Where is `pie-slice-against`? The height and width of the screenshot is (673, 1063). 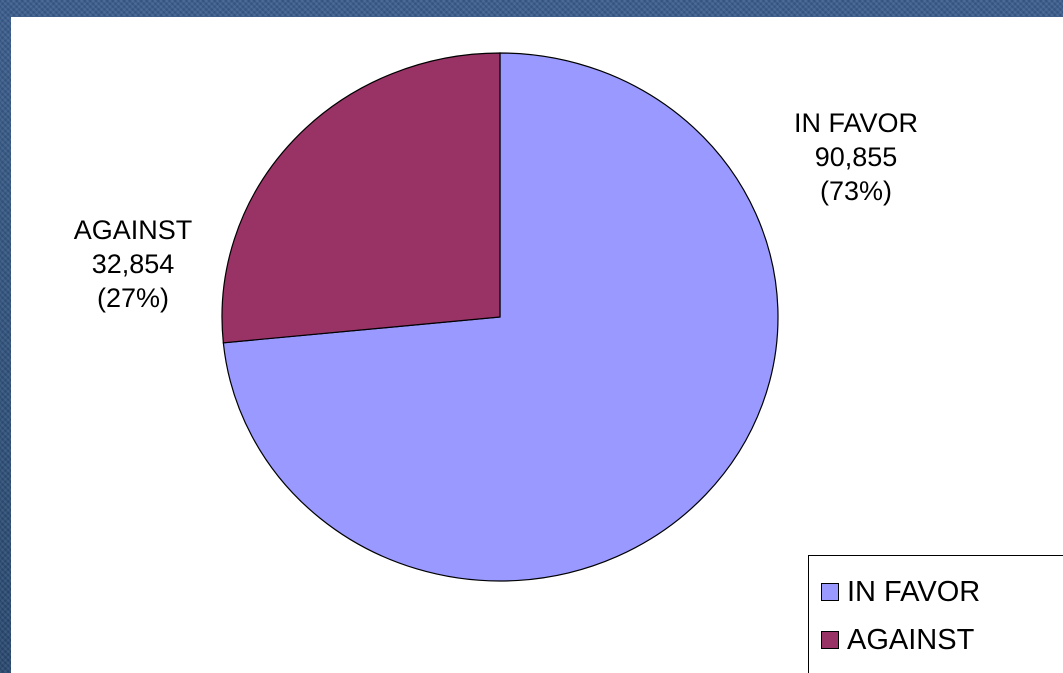 pie-slice-against is located at coordinates (361, 198).